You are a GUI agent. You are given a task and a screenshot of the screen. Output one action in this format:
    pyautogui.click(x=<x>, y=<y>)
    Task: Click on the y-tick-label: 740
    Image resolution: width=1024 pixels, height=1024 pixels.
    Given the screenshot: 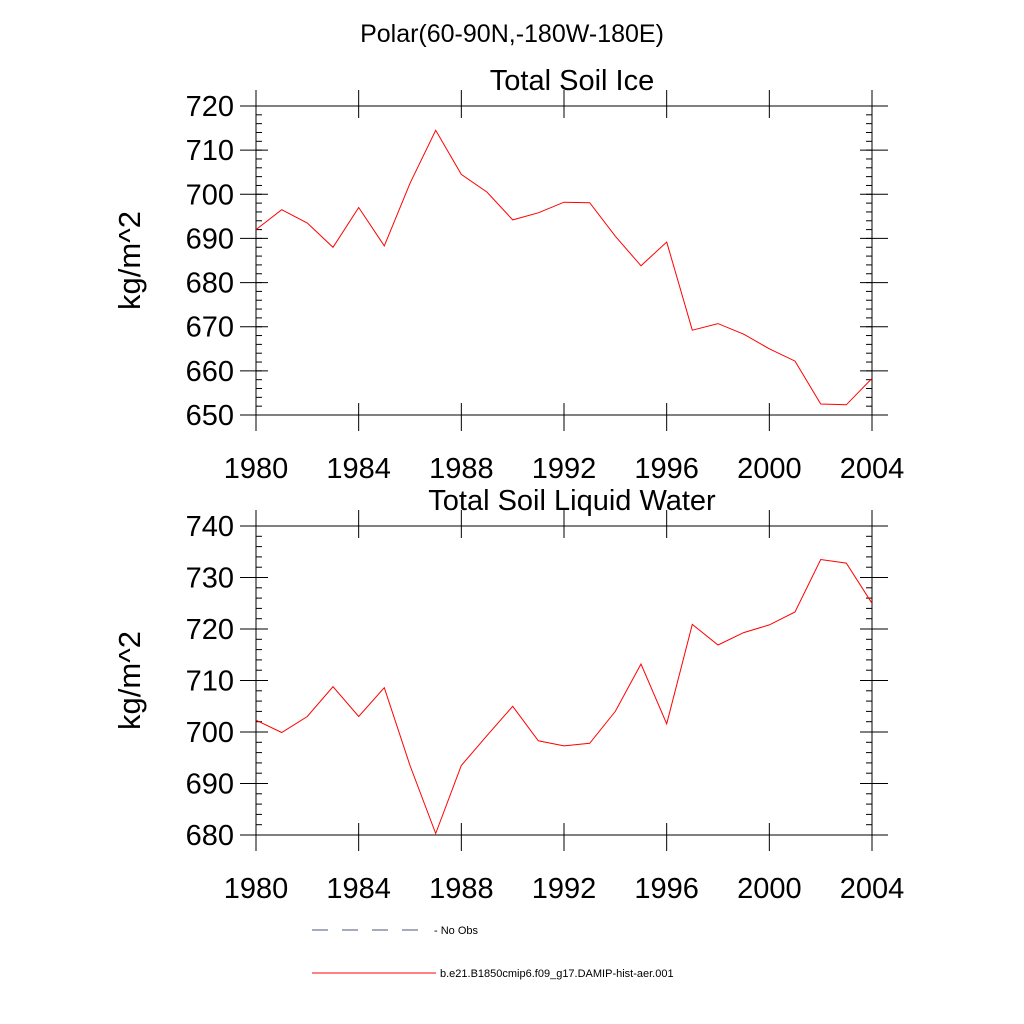 What is the action you would take?
    pyautogui.click(x=210, y=527)
    